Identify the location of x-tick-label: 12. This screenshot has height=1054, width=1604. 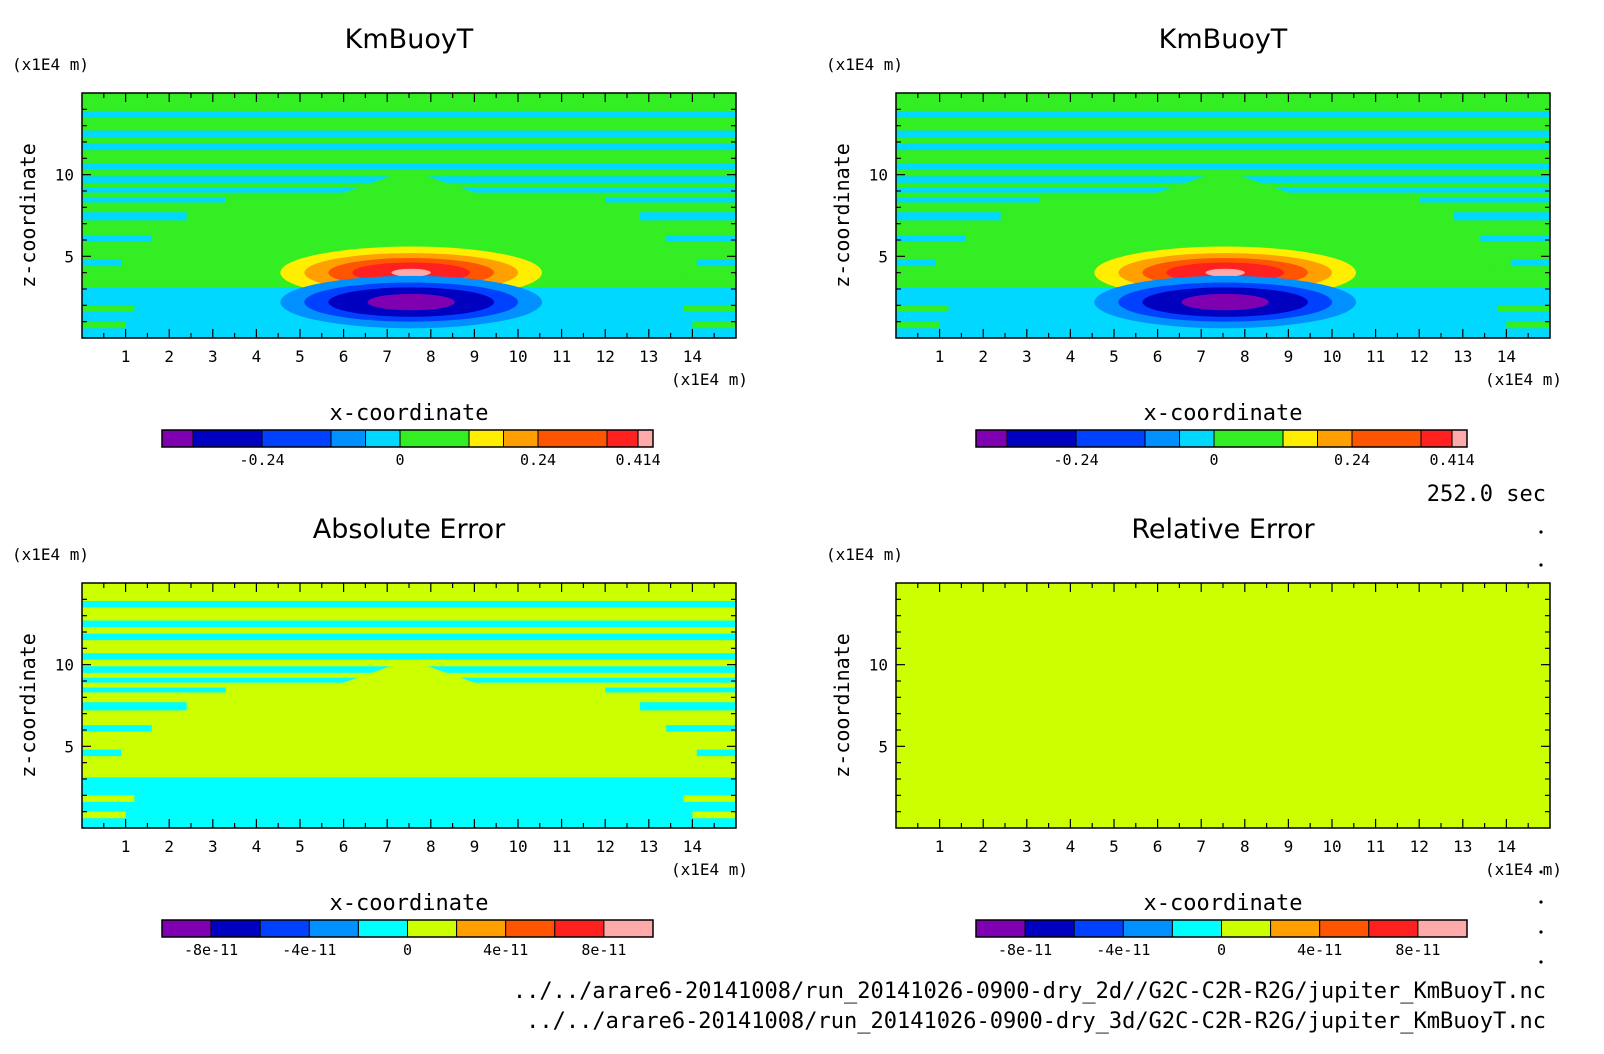
(1419, 846).